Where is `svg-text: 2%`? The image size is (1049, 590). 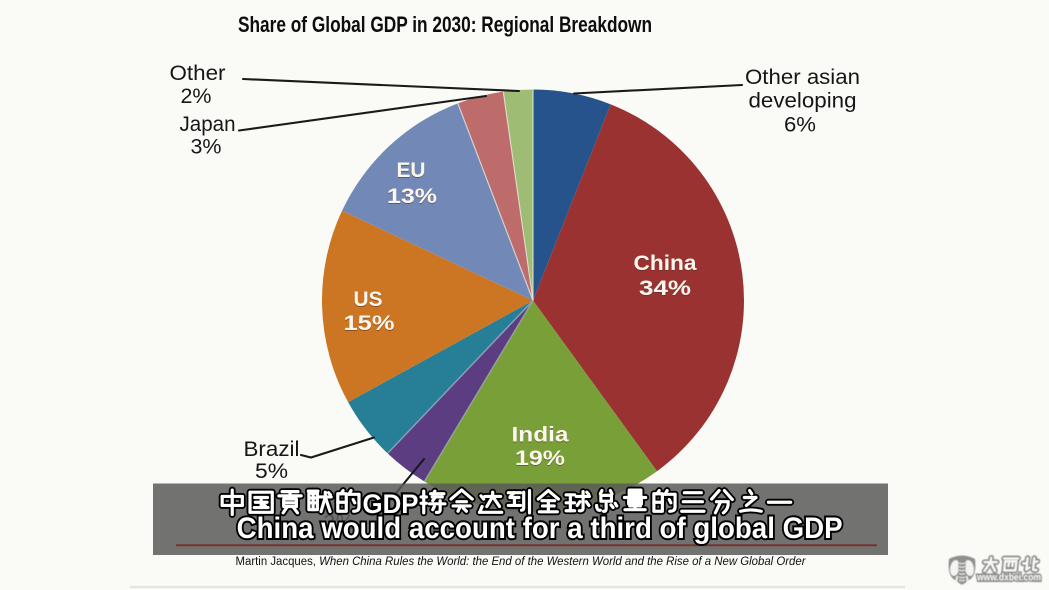
svg-text: 2% is located at coordinates (196, 96).